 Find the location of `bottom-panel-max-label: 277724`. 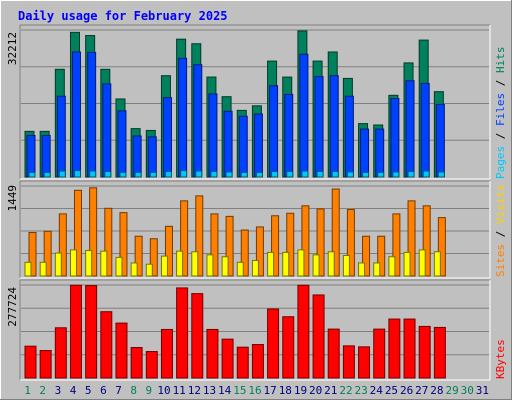

bottom-panel-max-label: 277724 is located at coordinates (12, 307).